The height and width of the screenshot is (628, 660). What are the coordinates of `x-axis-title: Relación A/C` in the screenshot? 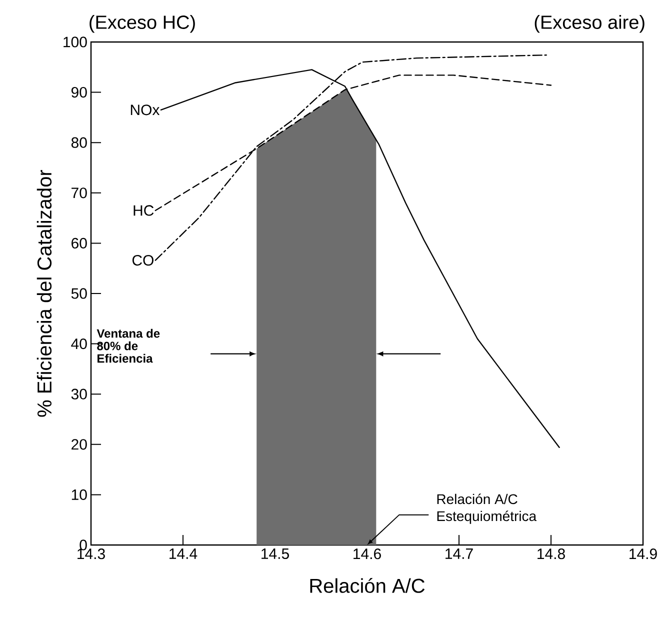 It's located at (367, 585).